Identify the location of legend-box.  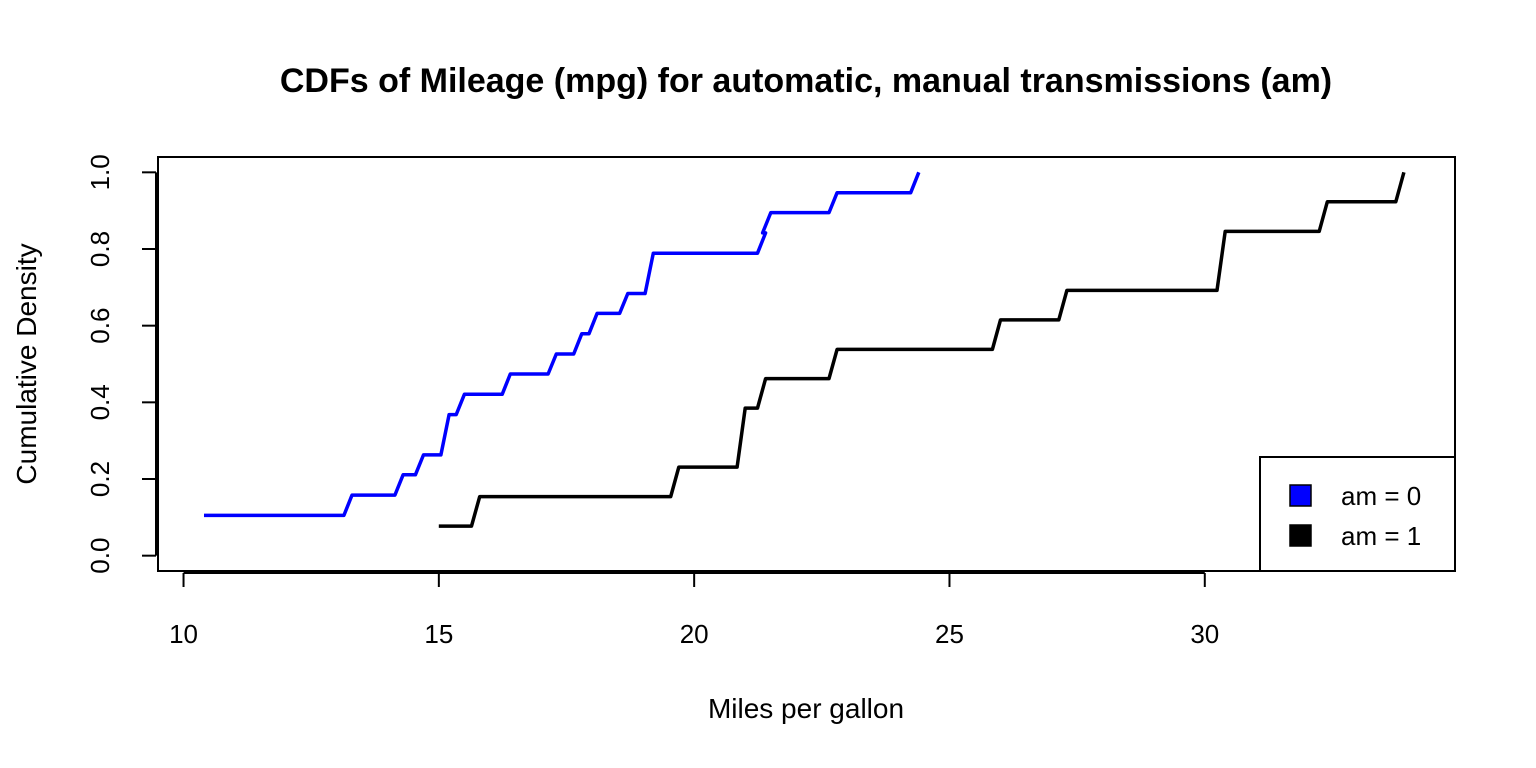
(1357, 514).